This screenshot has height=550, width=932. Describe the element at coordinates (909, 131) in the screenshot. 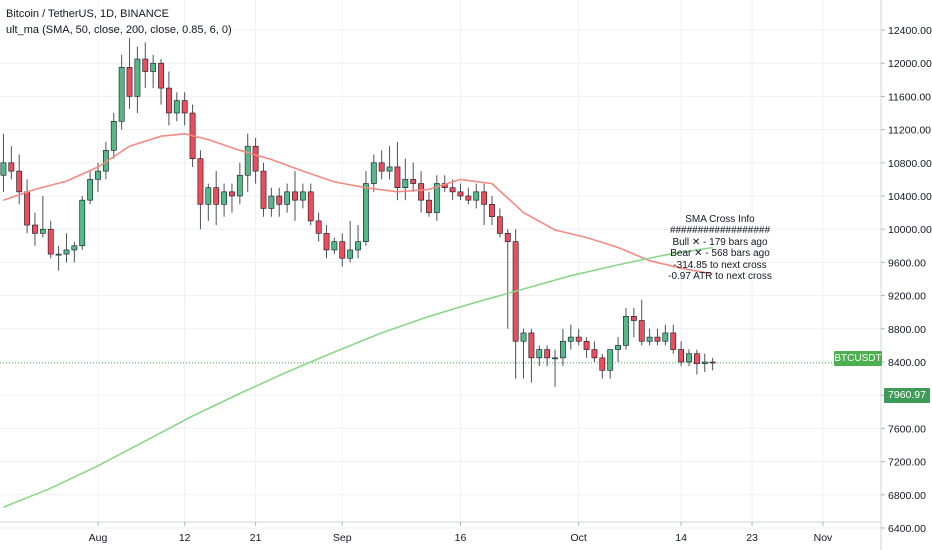

I see `y-tick-label: 11200.00` at that location.